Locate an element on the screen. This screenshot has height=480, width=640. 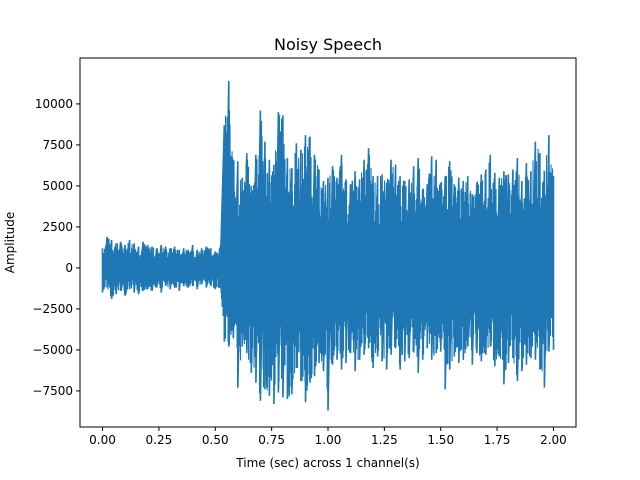
y-tick-label: 7500 is located at coordinates (57, 145).